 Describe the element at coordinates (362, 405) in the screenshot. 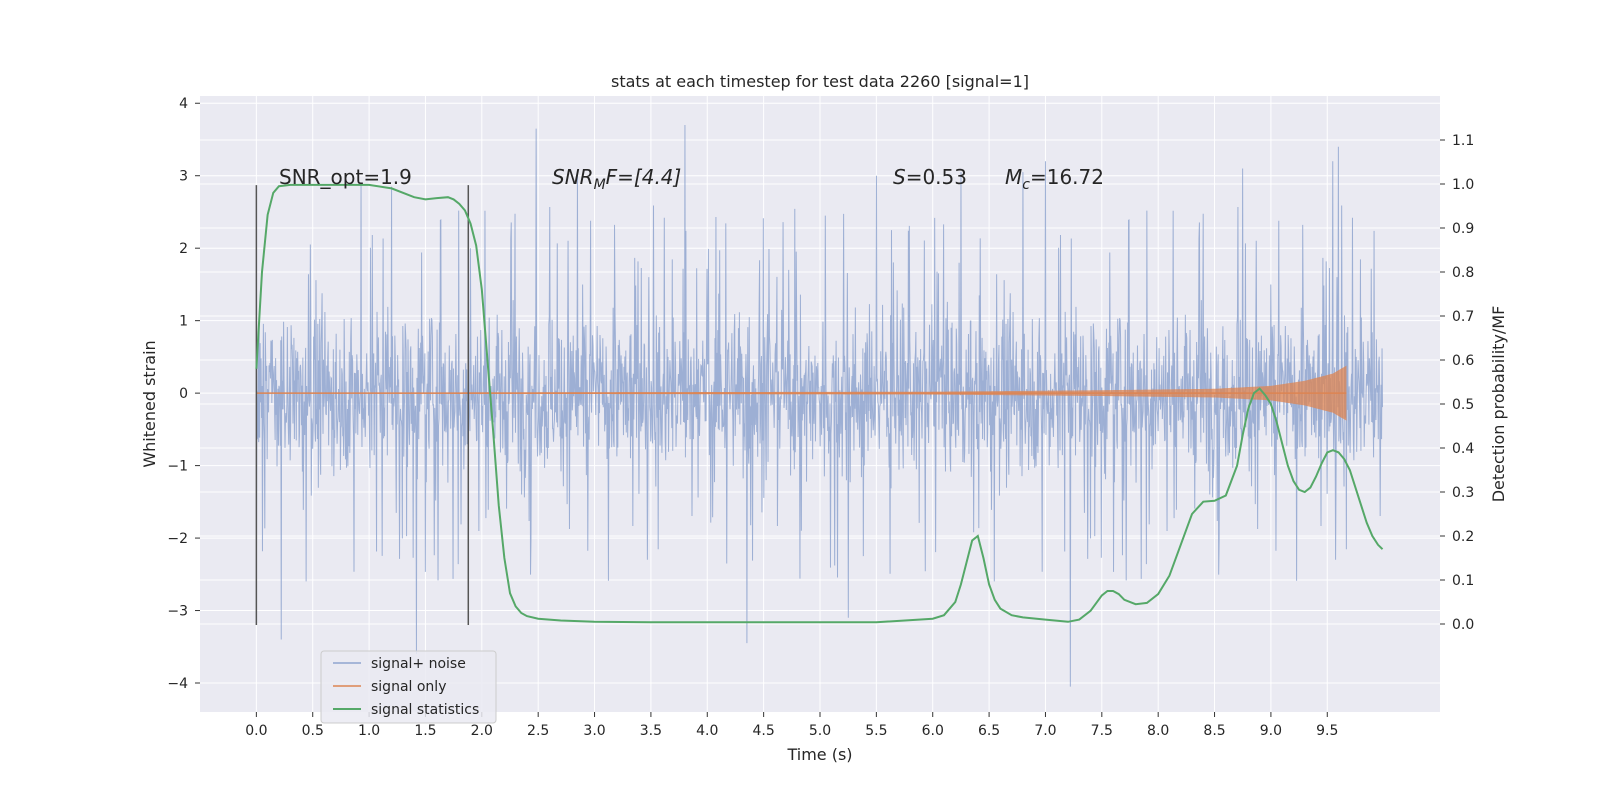

I see `vertical-markers` at that location.